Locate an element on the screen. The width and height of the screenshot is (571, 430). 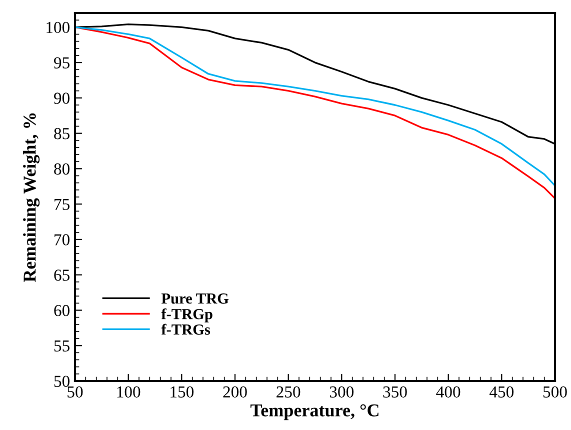
x-tick-label: 400 is located at coordinates (448, 392).